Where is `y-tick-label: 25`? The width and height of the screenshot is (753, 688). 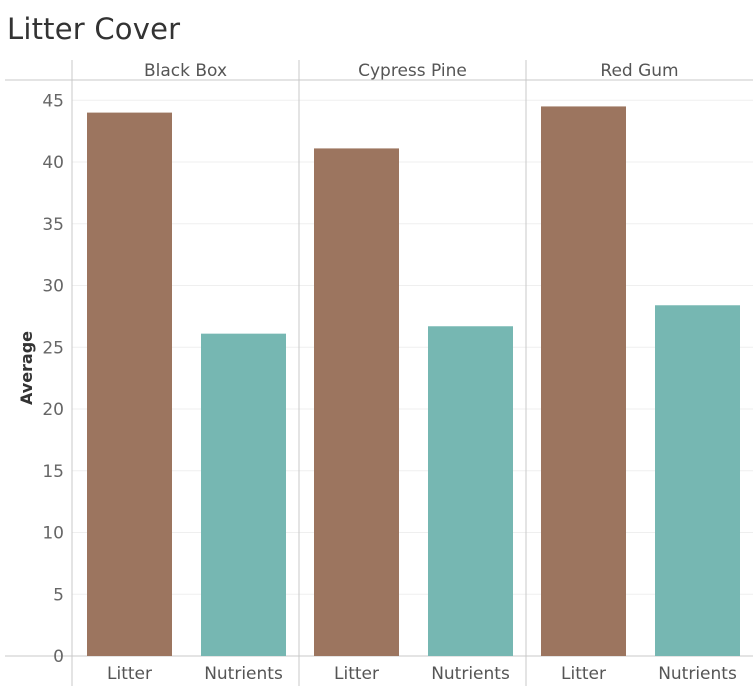 y-tick-label: 25 is located at coordinates (53, 348).